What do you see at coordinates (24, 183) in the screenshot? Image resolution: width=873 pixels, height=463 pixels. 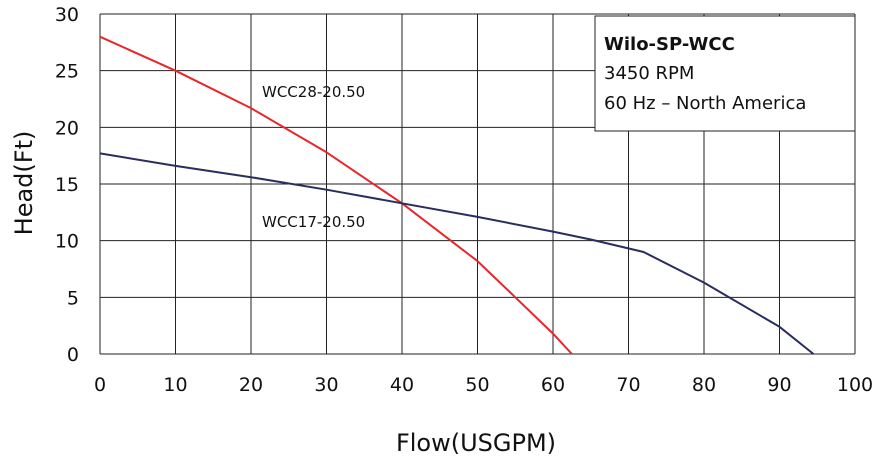 I see `y-axis-label: Head(Ft)` at bounding box center [24, 183].